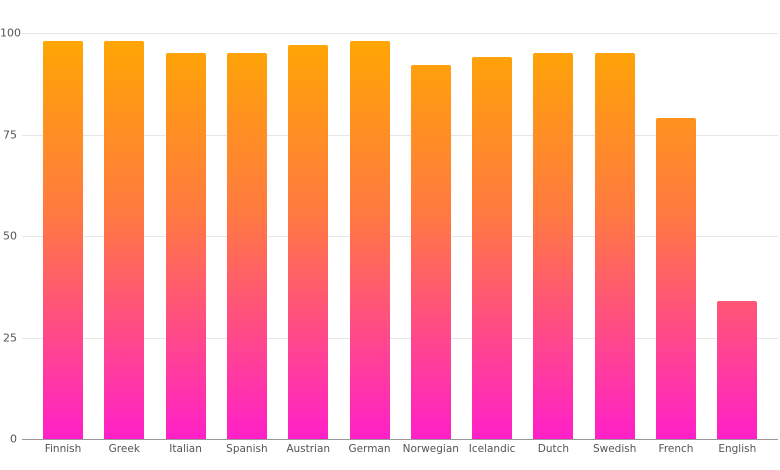  Describe the element at coordinates (400, 439) in the screenshot. I see `x-axis-line` at that location.